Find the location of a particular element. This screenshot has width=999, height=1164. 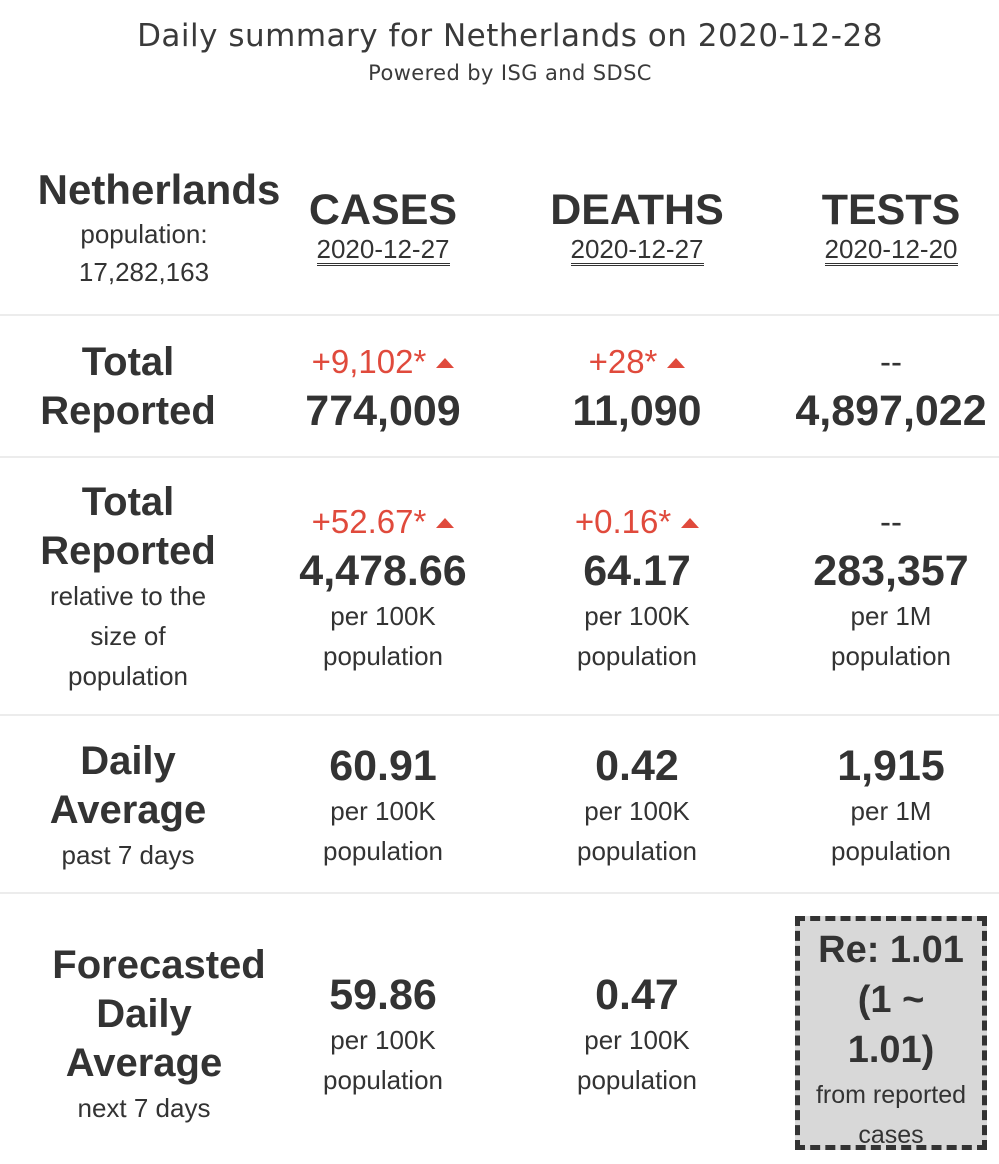

cases-forecast-value: 59.86 is located at coordinates (383, 995).